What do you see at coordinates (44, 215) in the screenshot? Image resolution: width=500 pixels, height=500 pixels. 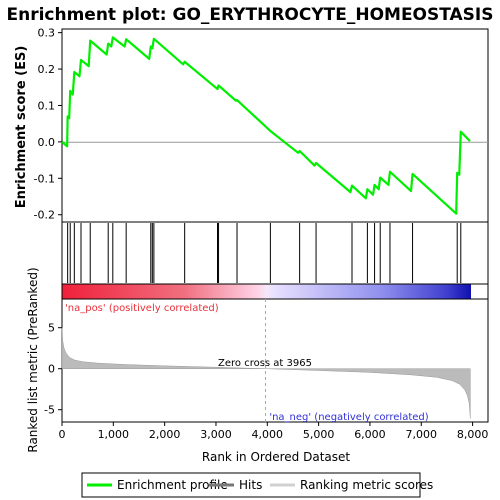 I see `es-y-tick-label: -0.2` at bounding box center [44, 215].